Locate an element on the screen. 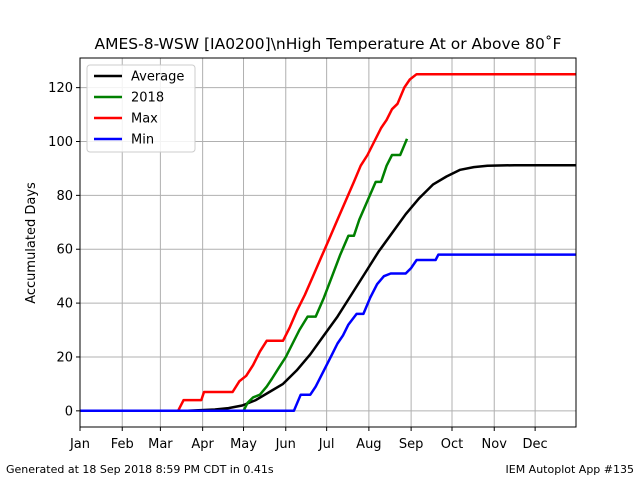 The image size is (640, 480). x-tick-label: Feb is located at coordinates (122, 444).